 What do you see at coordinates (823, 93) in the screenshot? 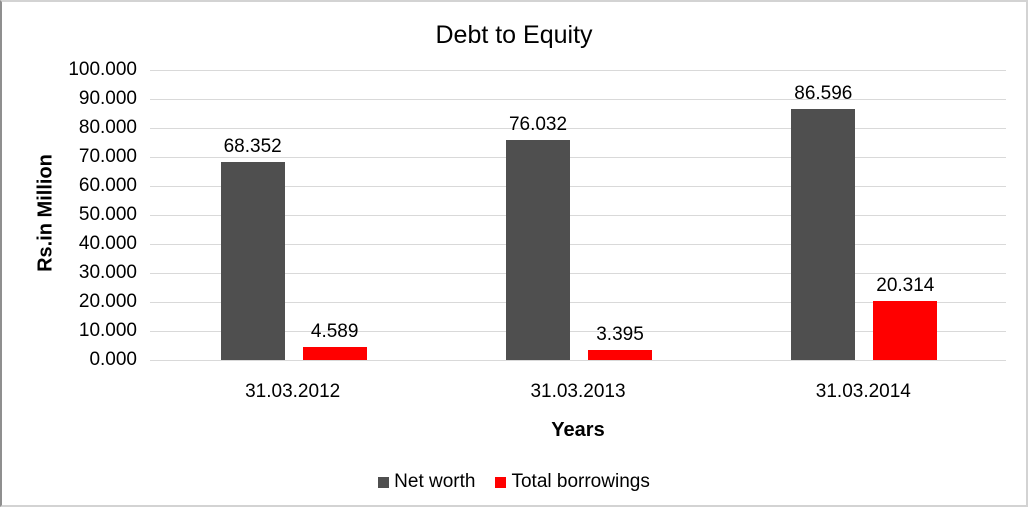
I see `value-label: 86.596` at bounding box center [823, 93].